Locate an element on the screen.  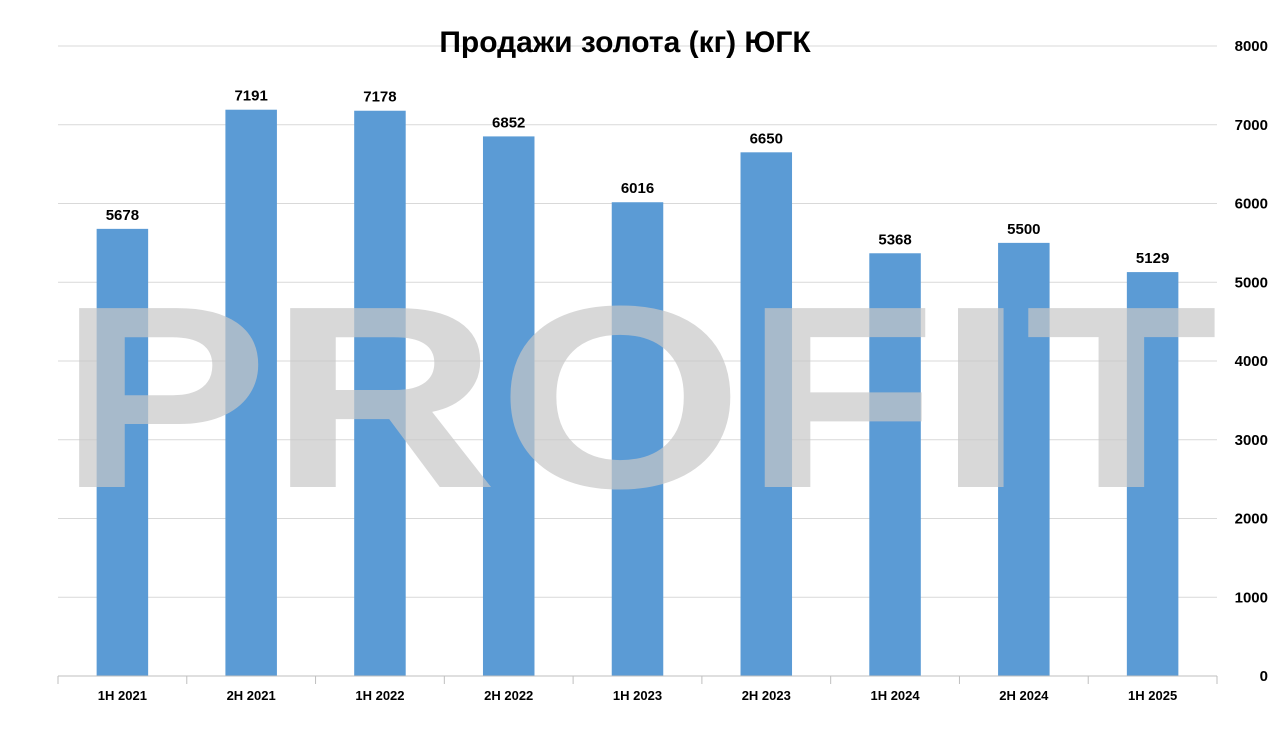
data-label: 5678 is located at coordinates (122, 215).